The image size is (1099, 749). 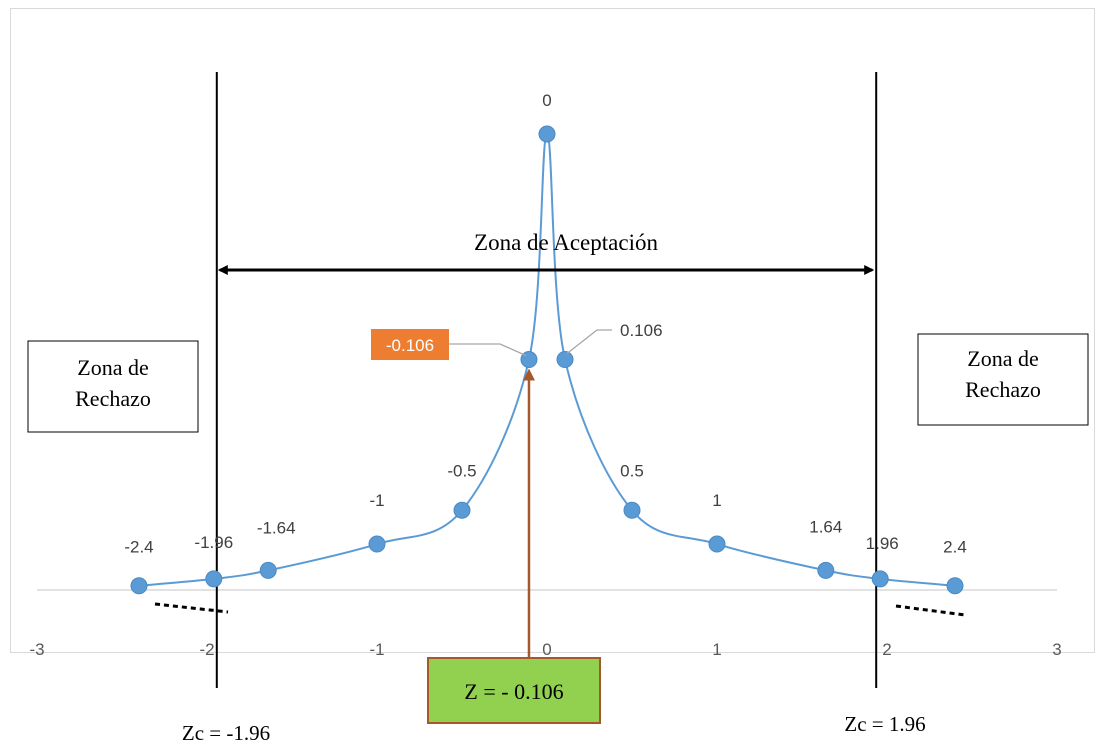 What do you see at coordinates (376, 500) in the screenshot?
I see `data-label: -1` at bounding box center [376, 500].